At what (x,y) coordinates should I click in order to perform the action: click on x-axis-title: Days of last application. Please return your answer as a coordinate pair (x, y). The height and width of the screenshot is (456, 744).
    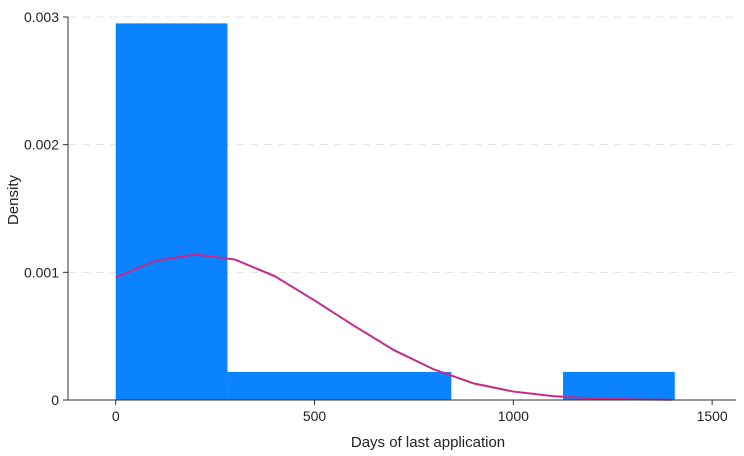
    Looking at the image, I should click on (428, 442).